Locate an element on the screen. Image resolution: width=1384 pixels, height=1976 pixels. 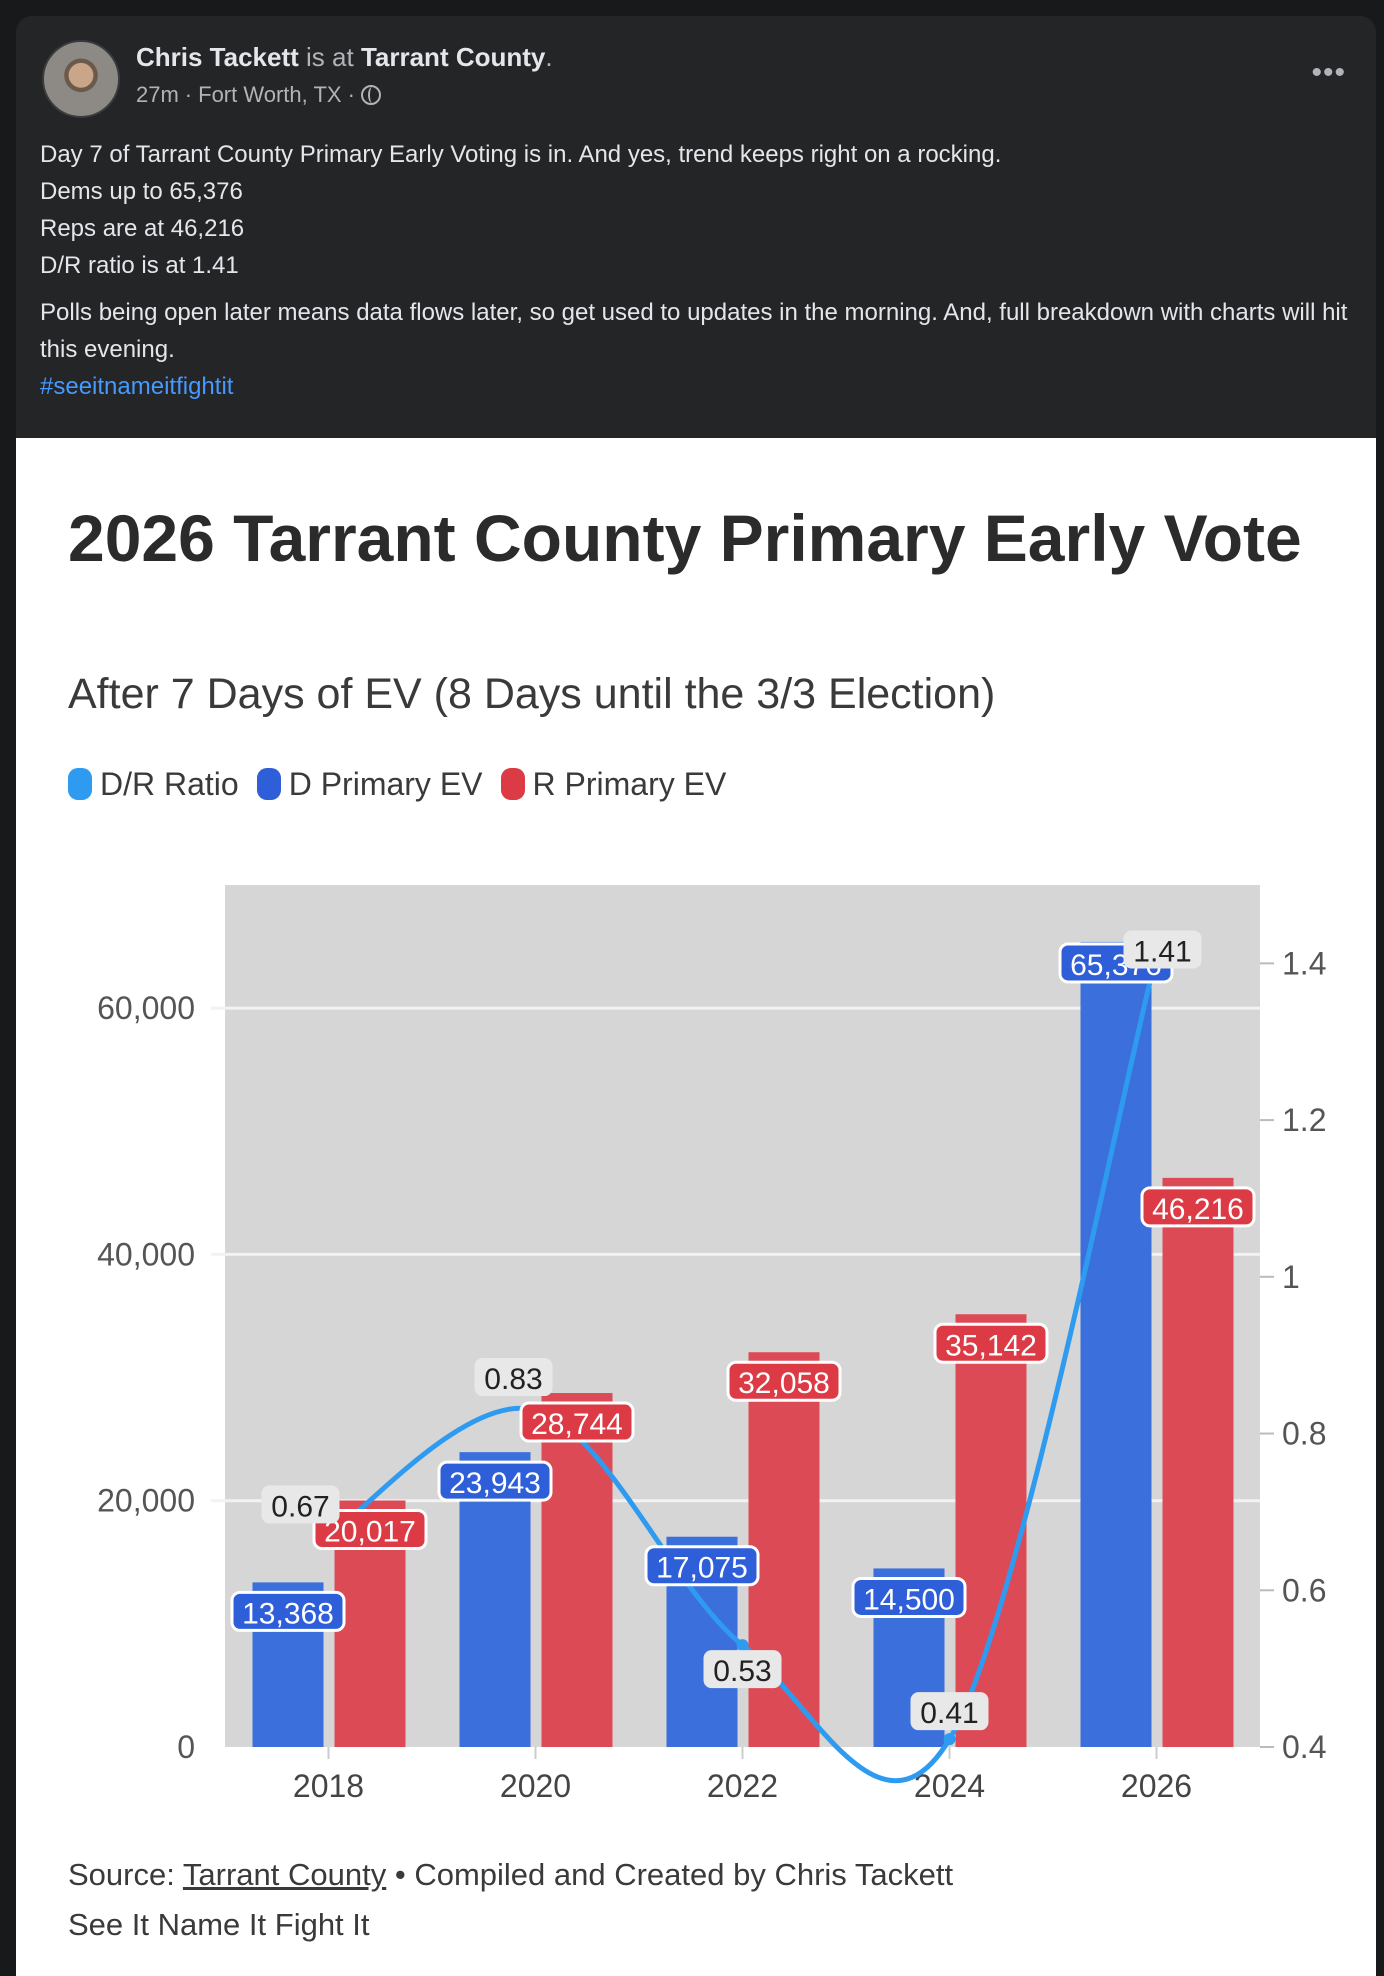
label-r-2024-bg is located at coordinates (991, 1343).